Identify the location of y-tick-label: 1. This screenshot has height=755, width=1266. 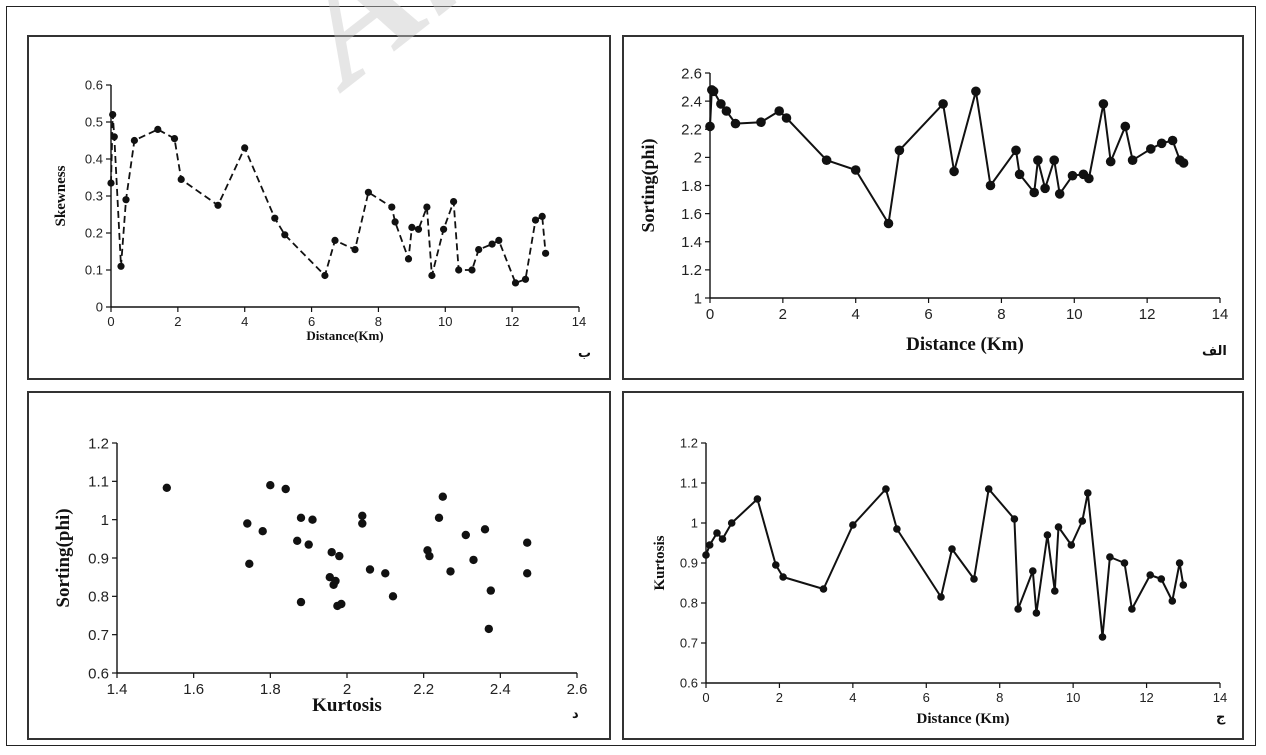
(694, 523).